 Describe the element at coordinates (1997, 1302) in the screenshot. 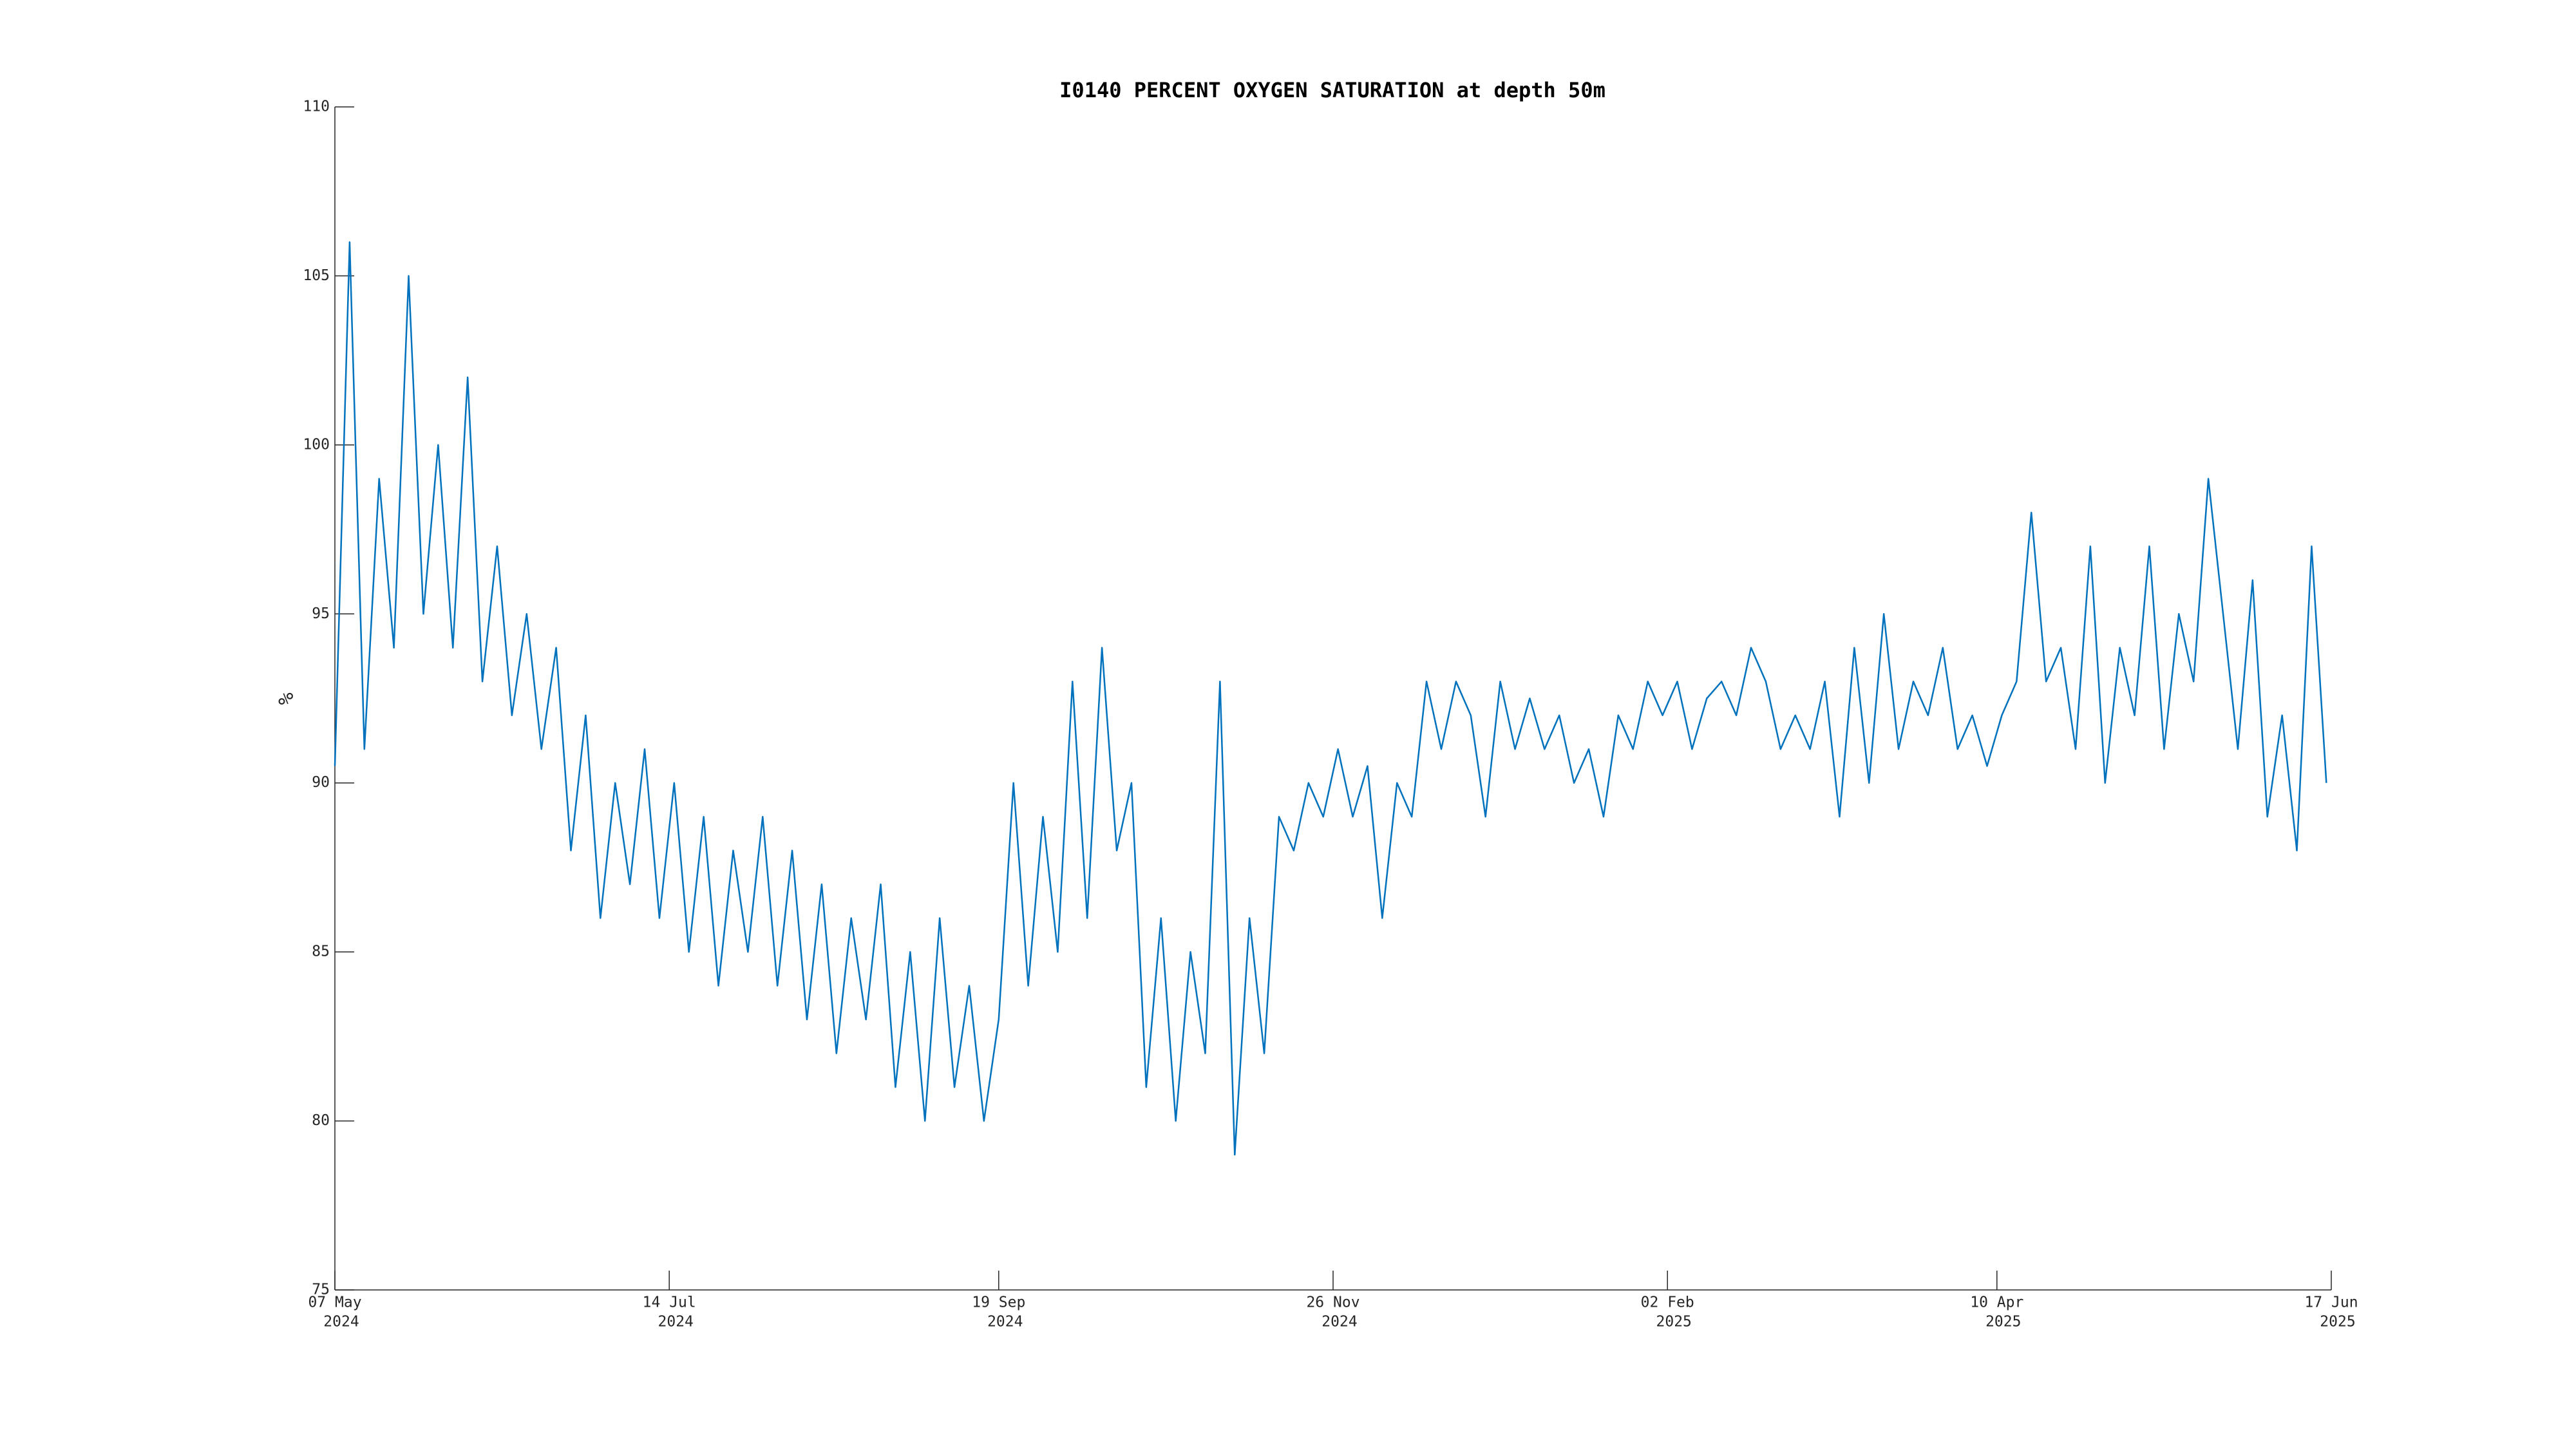

I see `x-tick-label: 10 Apr` at that location.